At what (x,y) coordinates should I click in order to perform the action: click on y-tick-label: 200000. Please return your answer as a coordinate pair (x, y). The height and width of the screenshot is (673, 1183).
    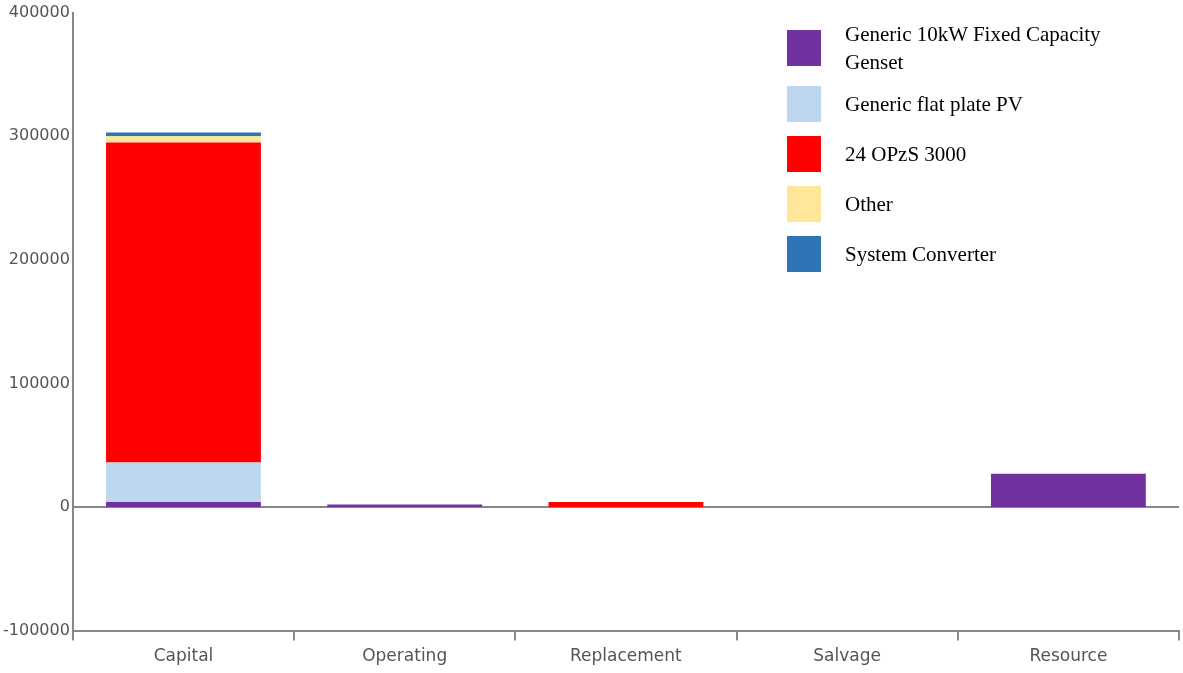
    Looking at the image, I should click on (39, 258).